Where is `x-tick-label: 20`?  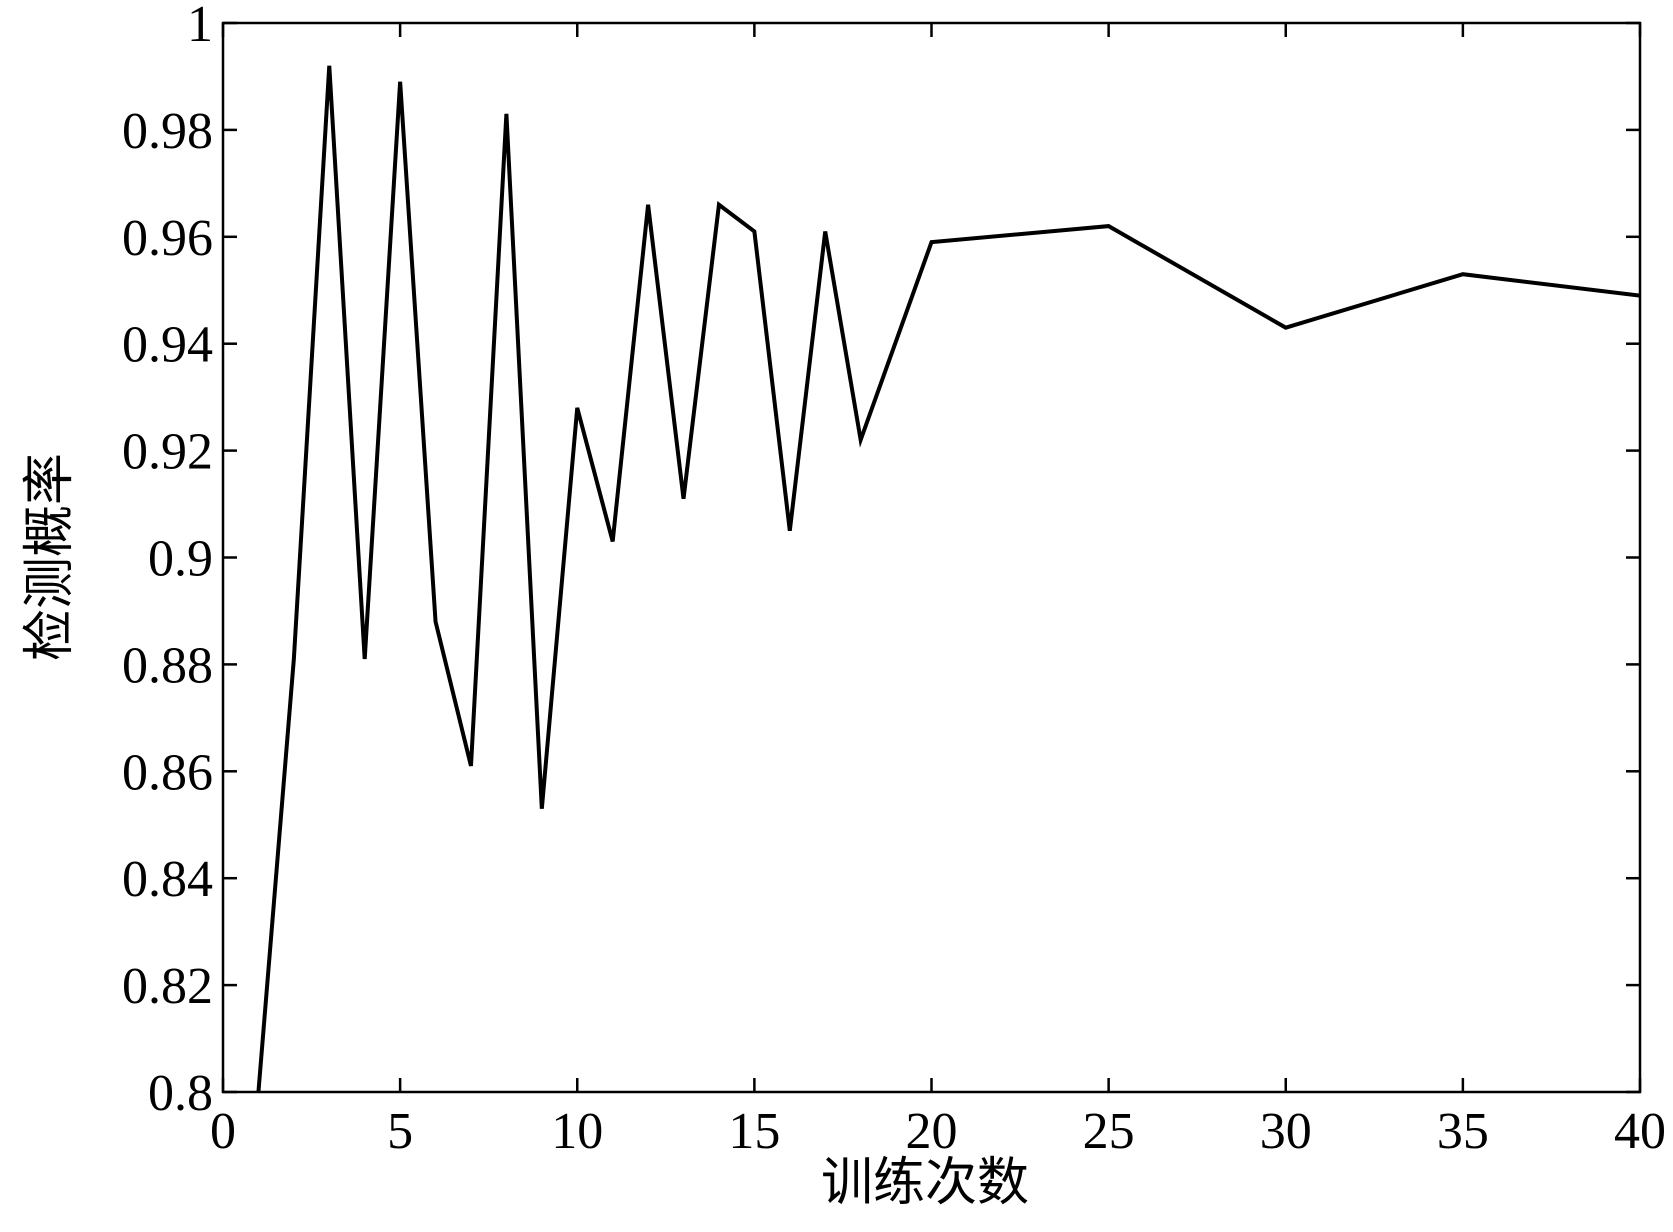 x-tick-label: 20 is located at coordinates (932, 1131).